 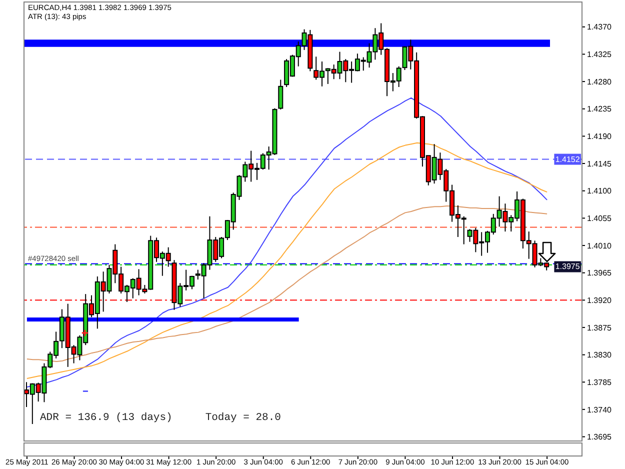 I want to click on candlestick, so click(x=281, y=94).